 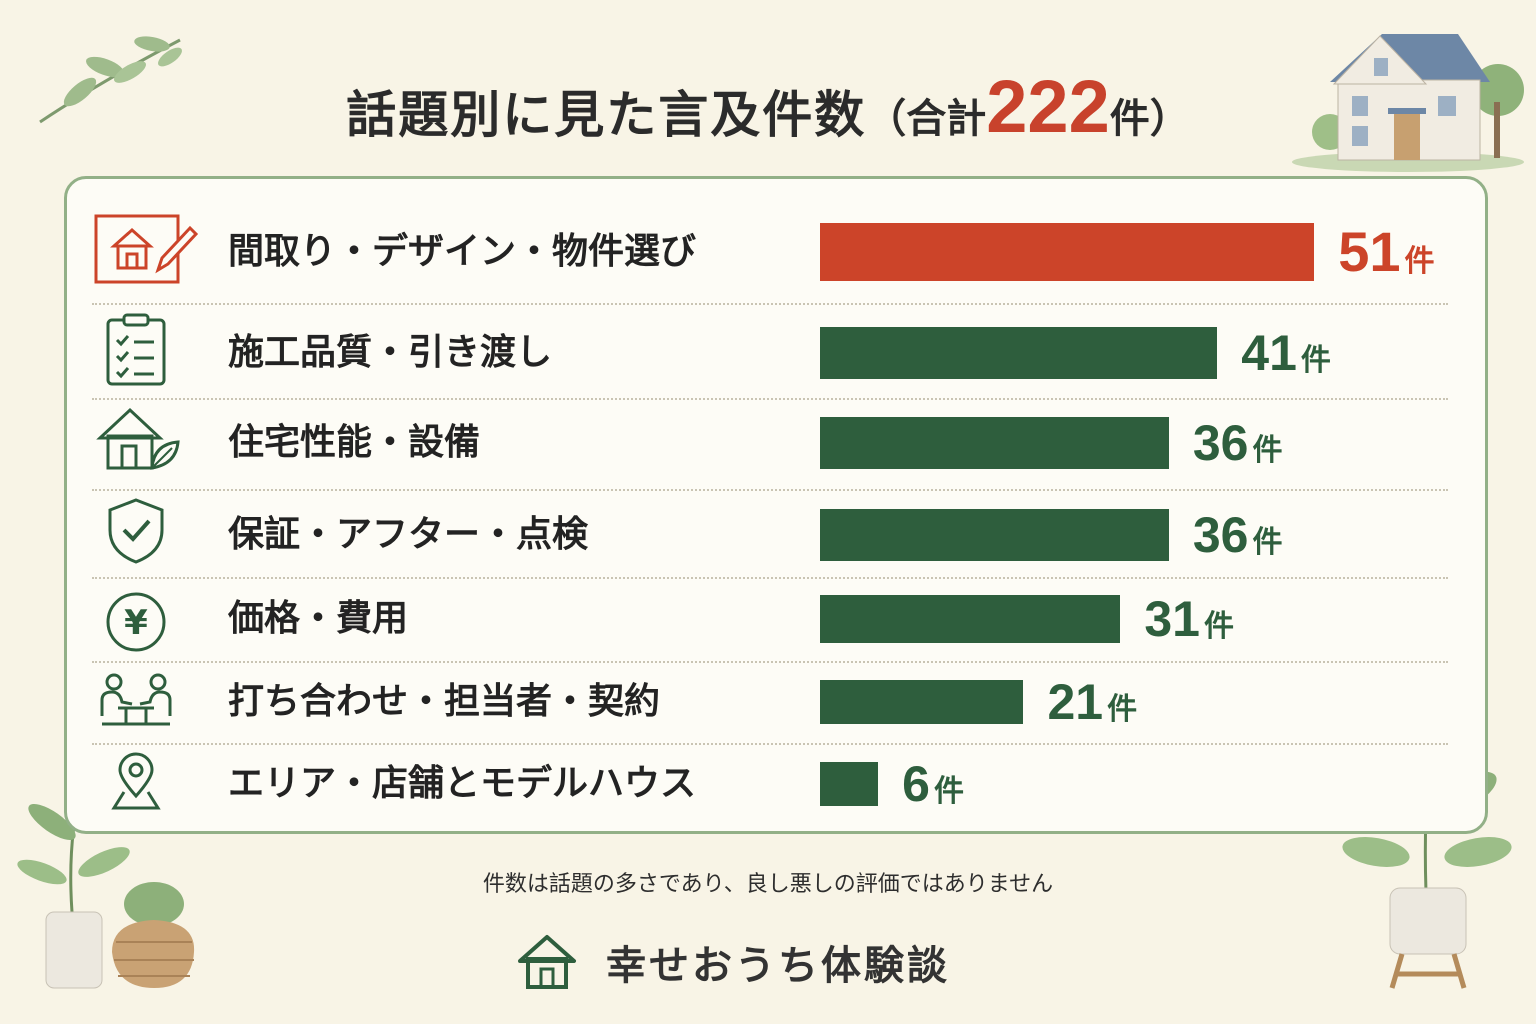 What do you see at coordinates (462, 783) in the screenshot?
I see `category-label: エリア・店舗とモデルハウス` at bounding box center [462, 783].